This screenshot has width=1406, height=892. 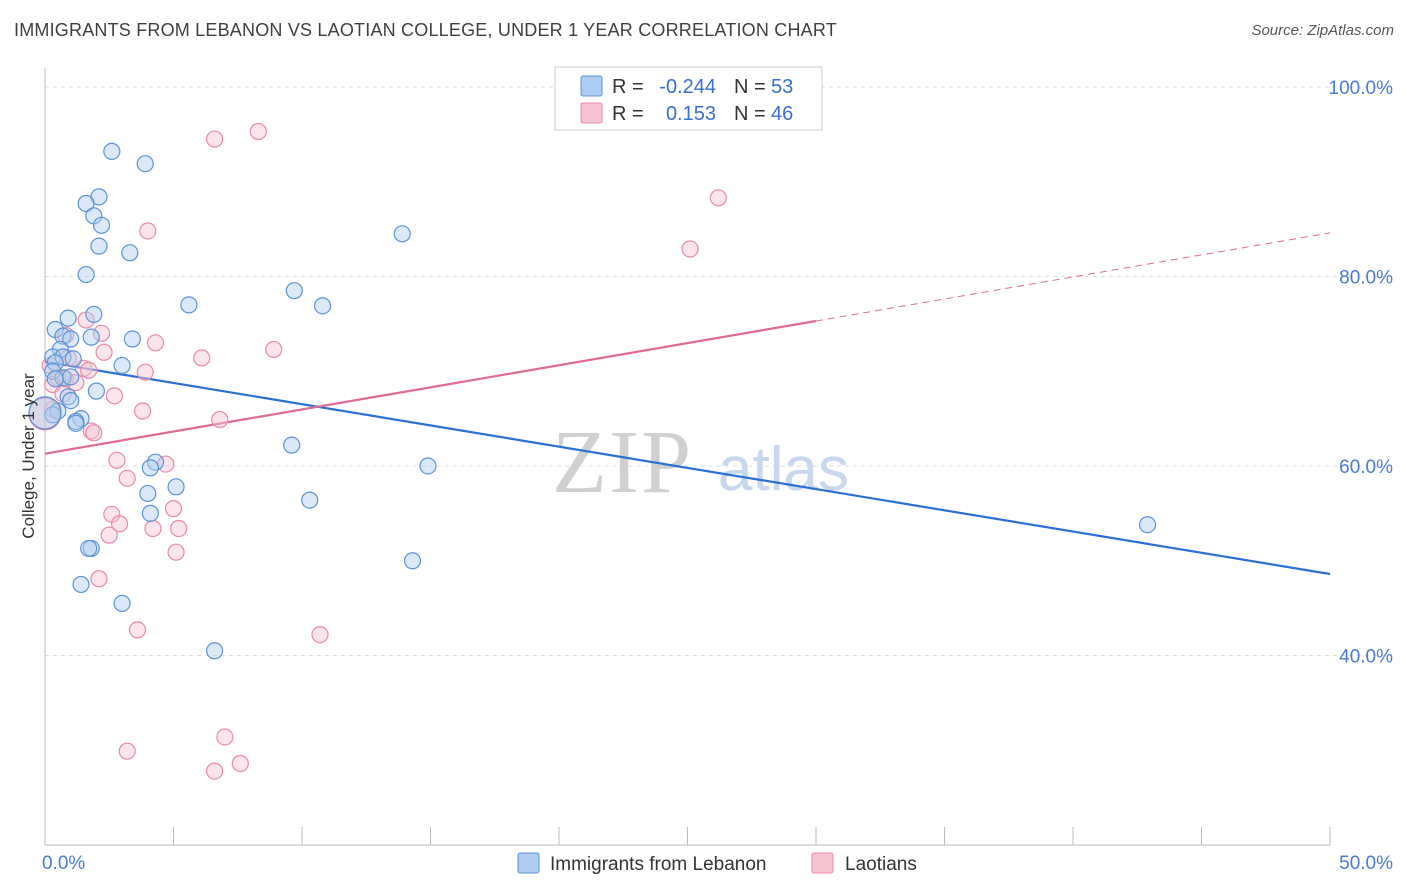 What do you see at coordinates (782, 114) in the screenshot?
I see `legend-n-value-2: 46` at bounding box center [782, 114].